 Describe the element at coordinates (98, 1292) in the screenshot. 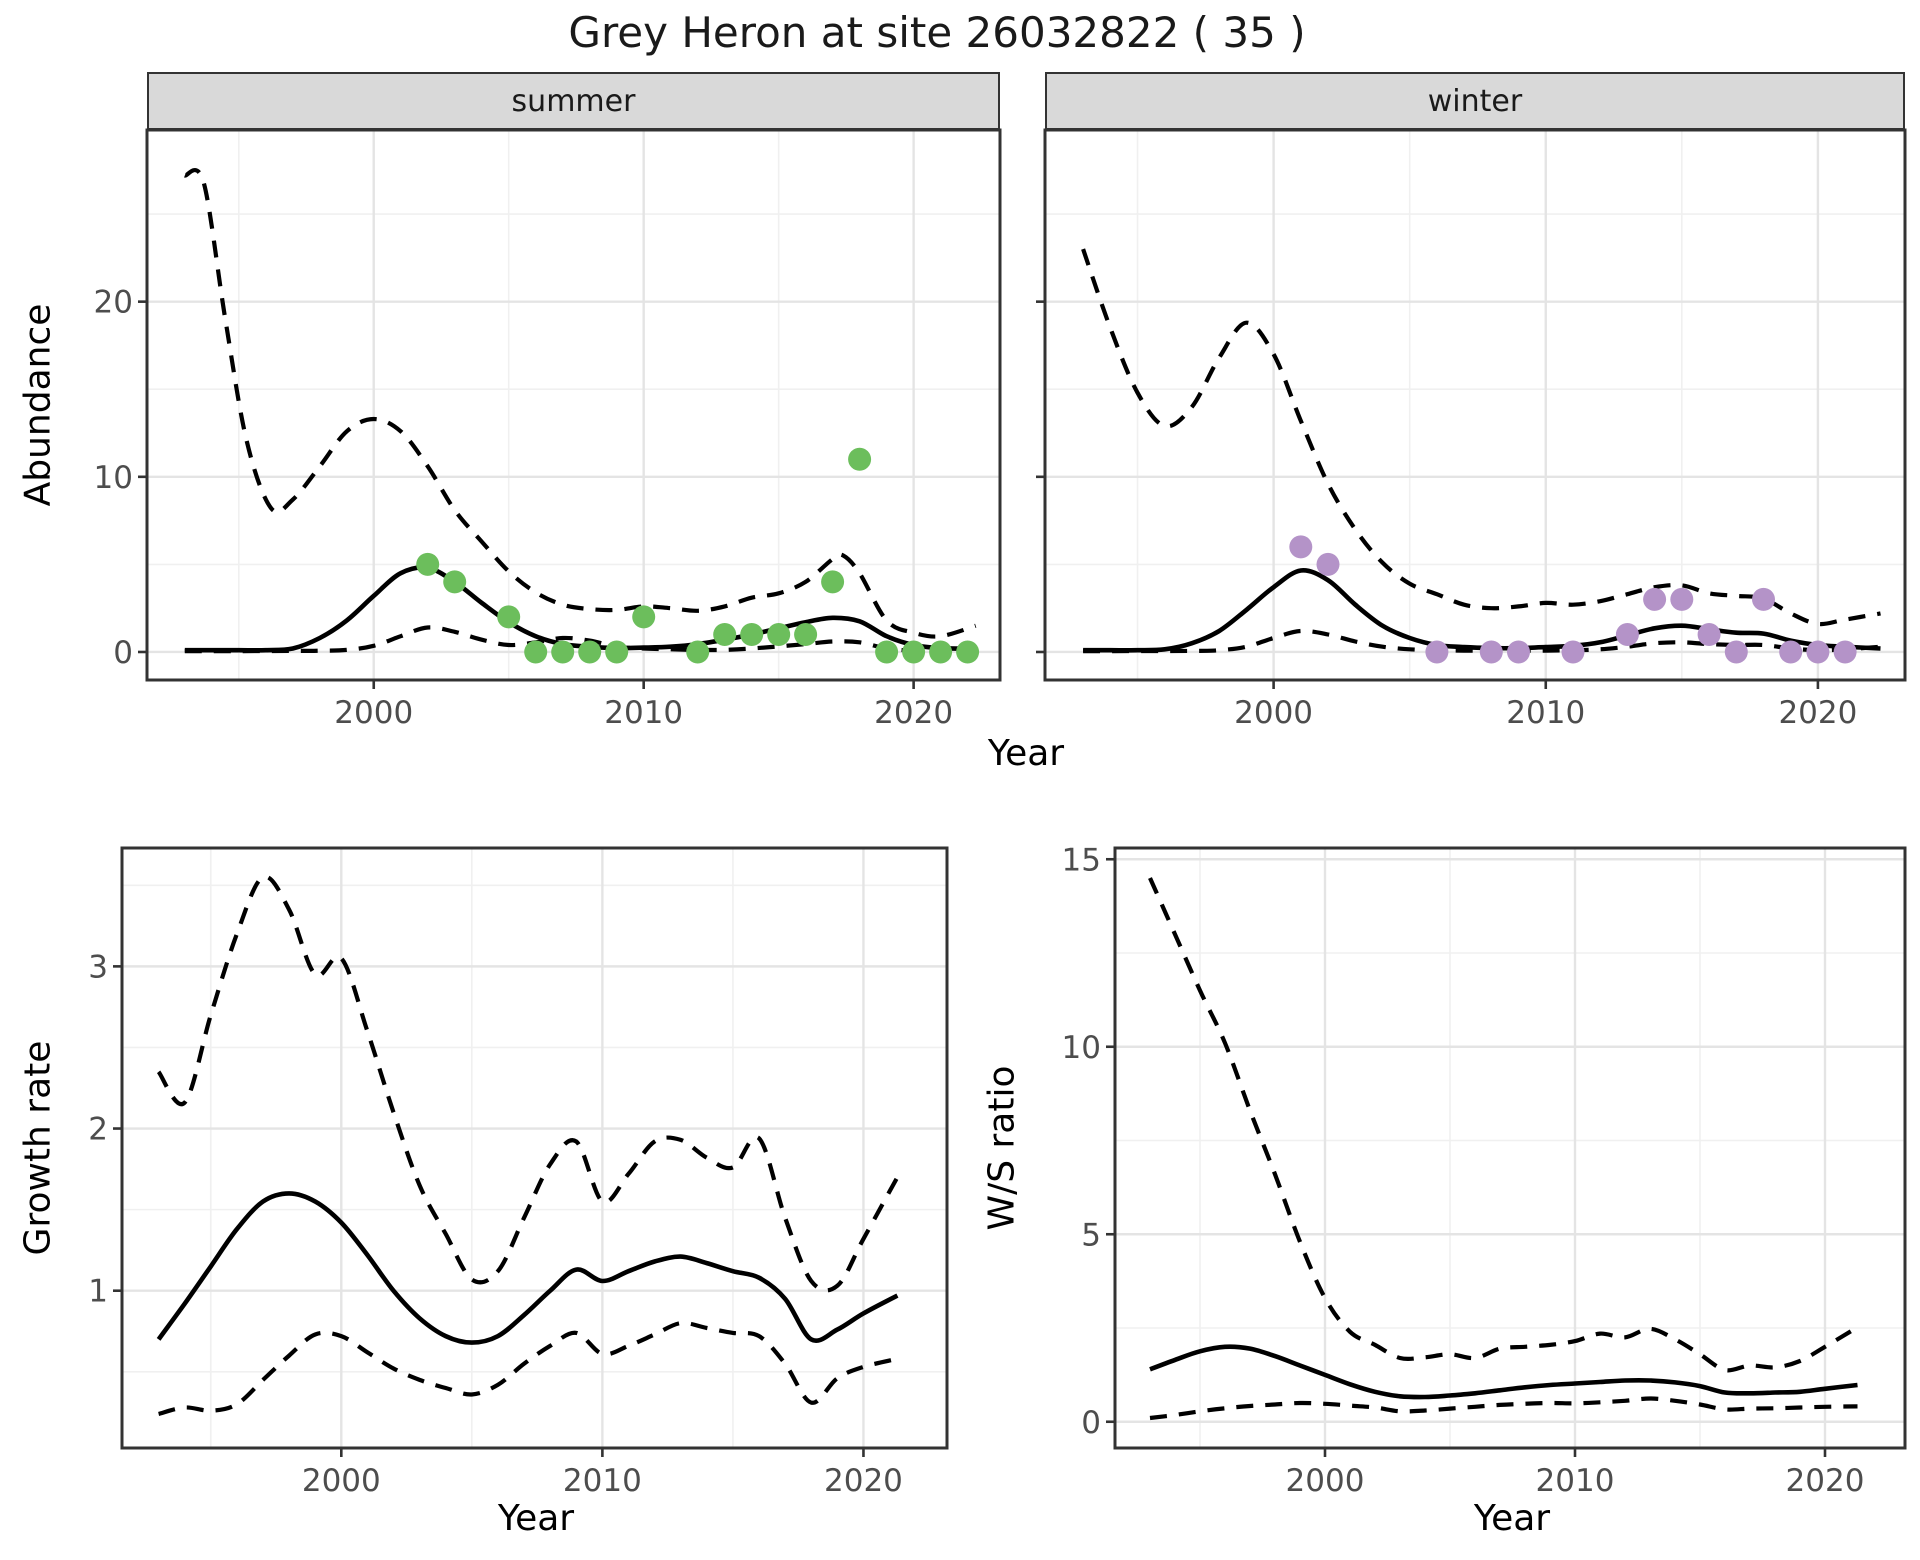

I see `y-tick-label: 1` at that location.